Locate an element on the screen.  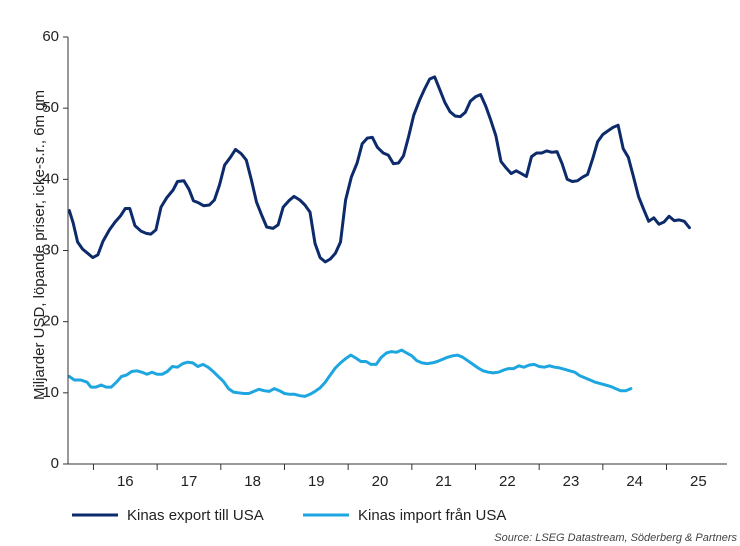
y-tick-label: 0 is located at coordinates (55, 463).